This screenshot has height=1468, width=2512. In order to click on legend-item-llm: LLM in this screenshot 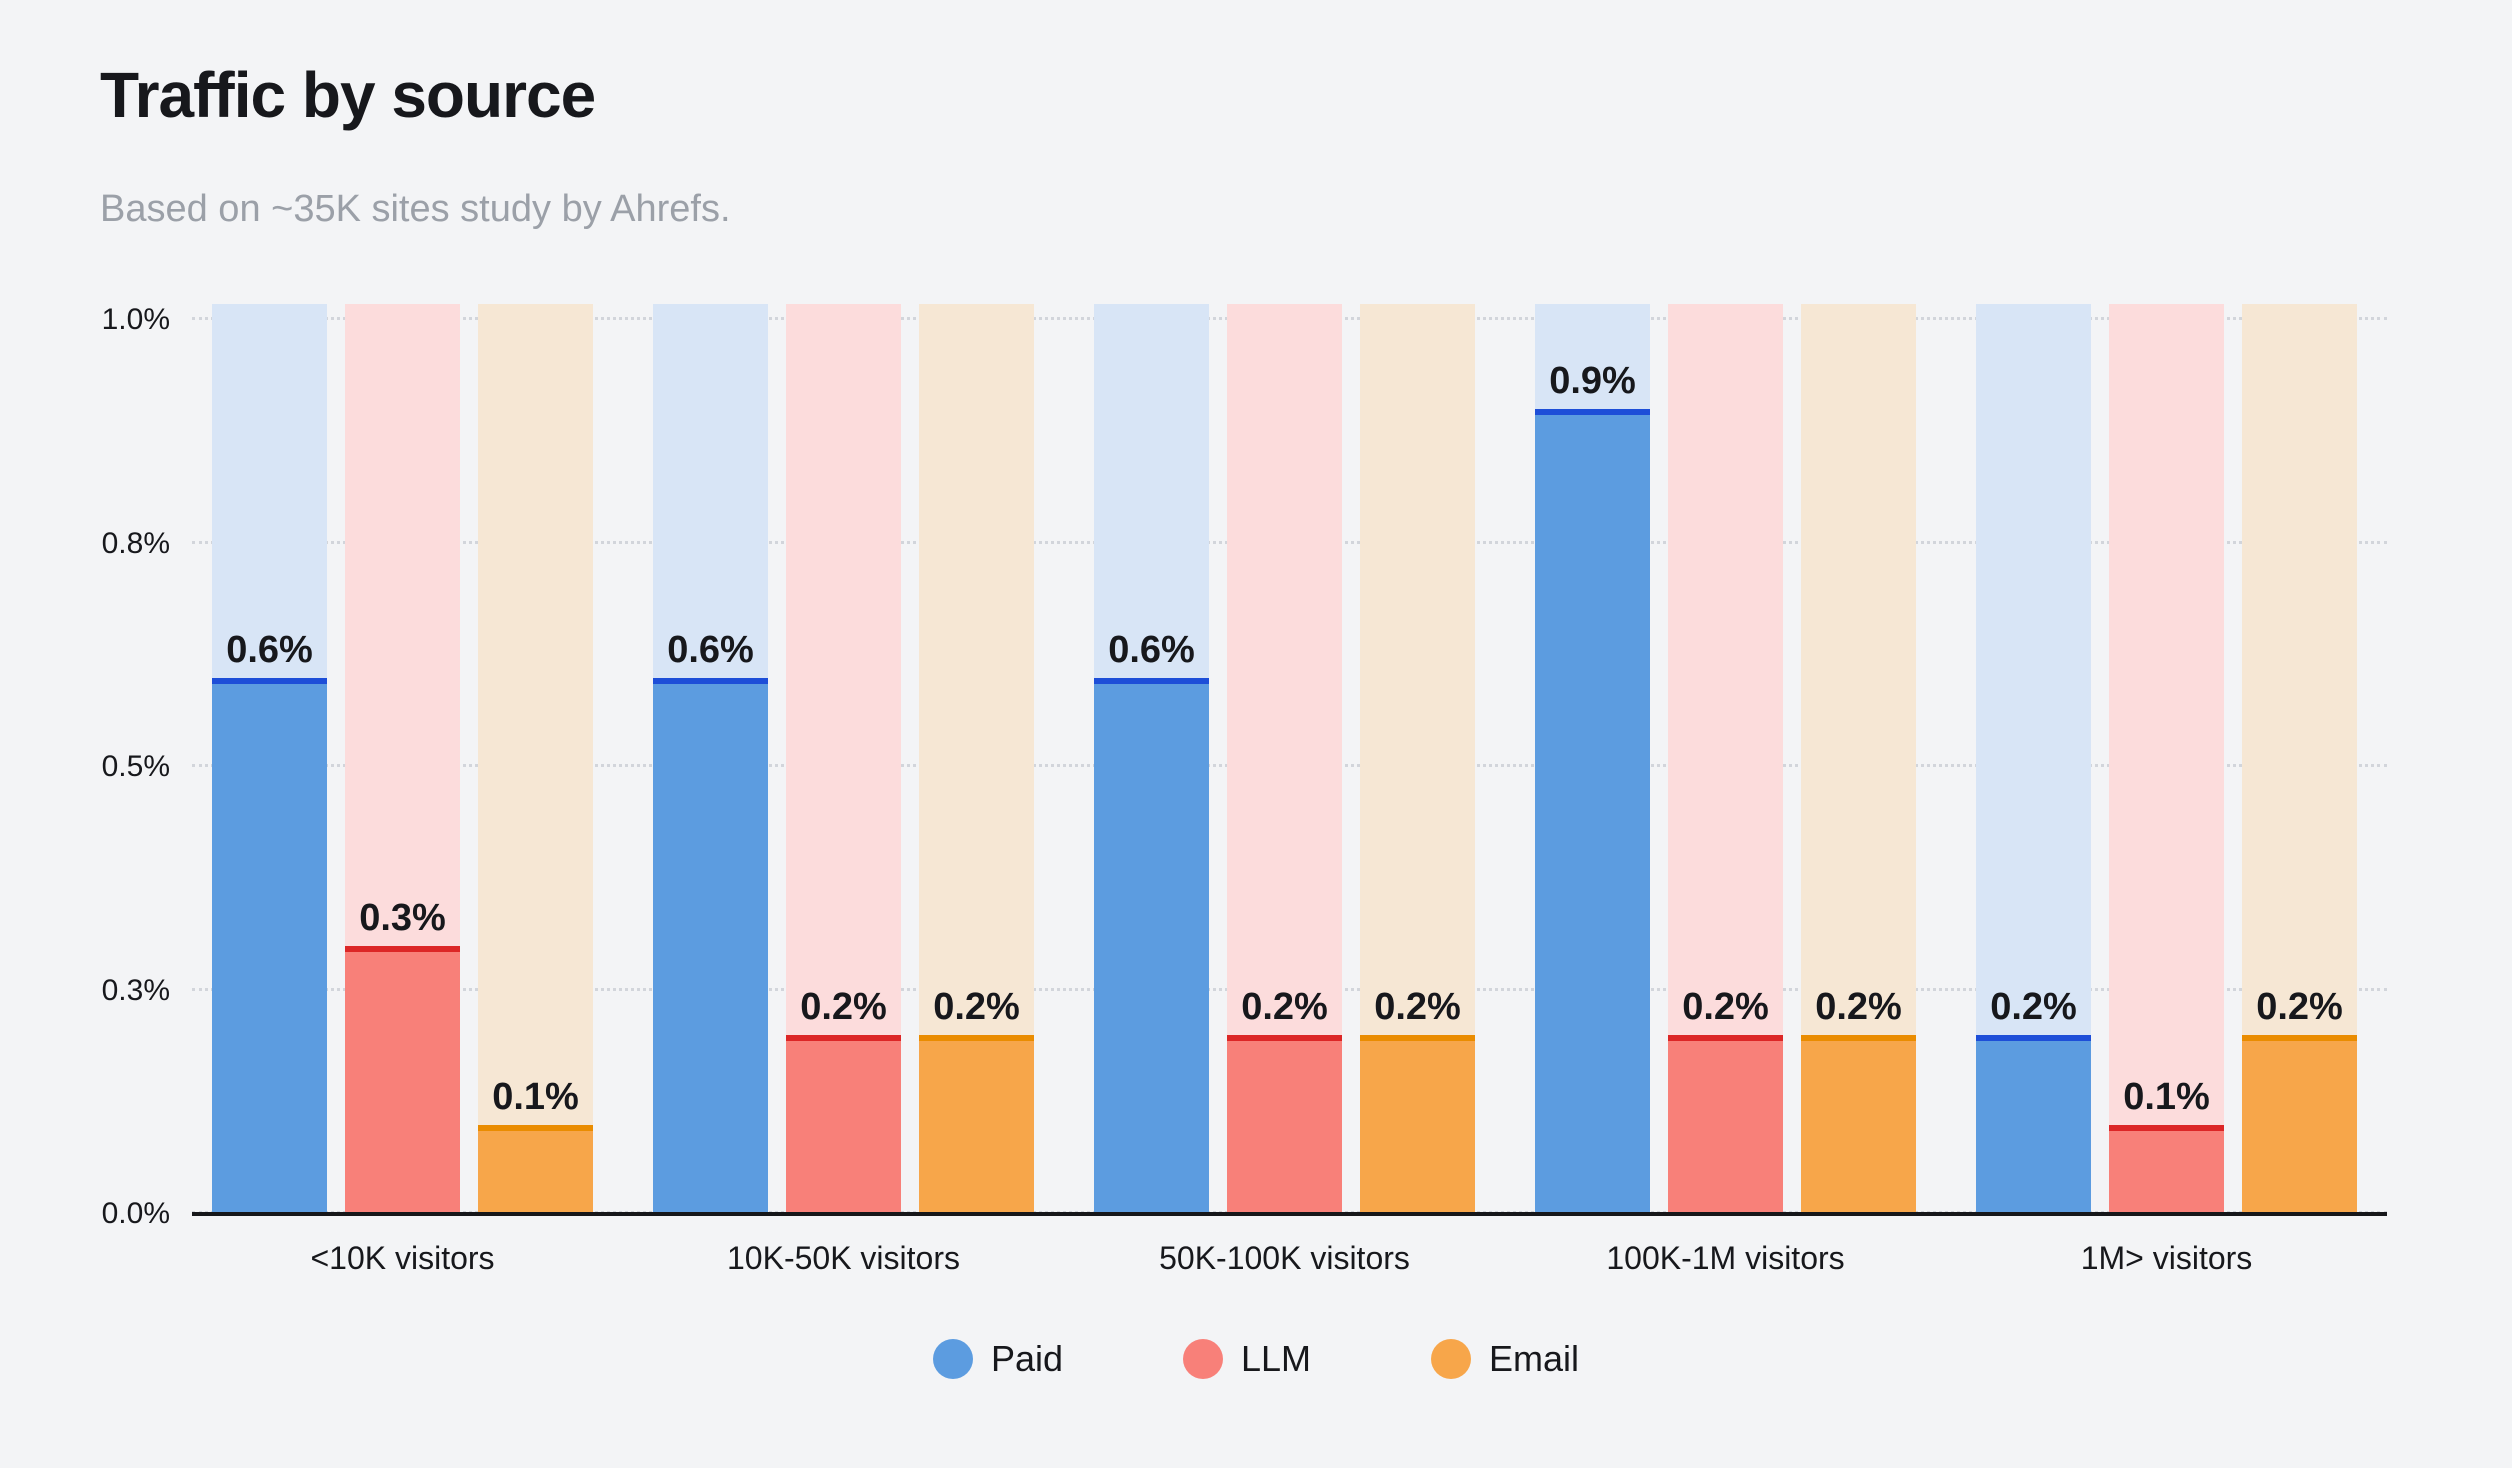, I will do `click(1247, 1359)`.